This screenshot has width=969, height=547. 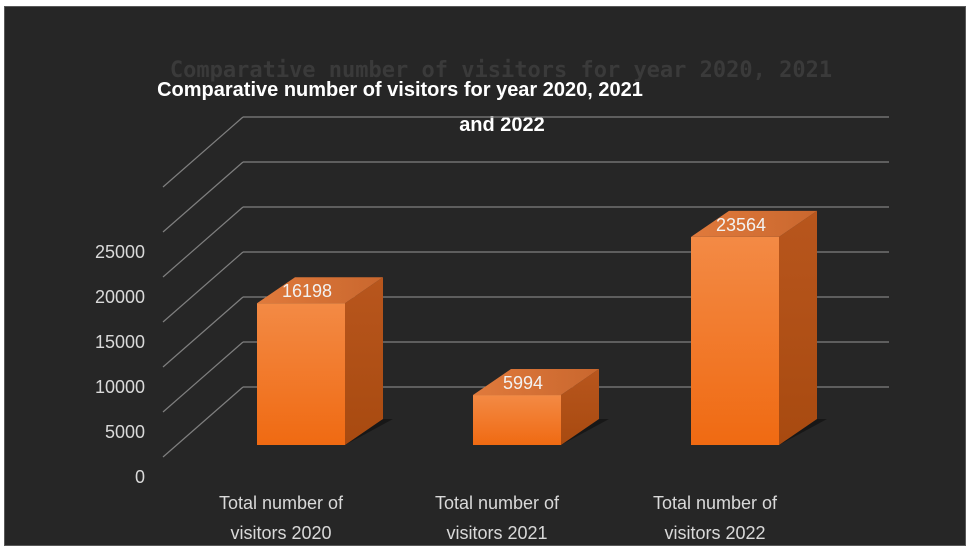 What do you see at coordinates (496, 533) in the screenshot?
I see `x-category-label: visitors 2021` at bounding box center [496, 533].